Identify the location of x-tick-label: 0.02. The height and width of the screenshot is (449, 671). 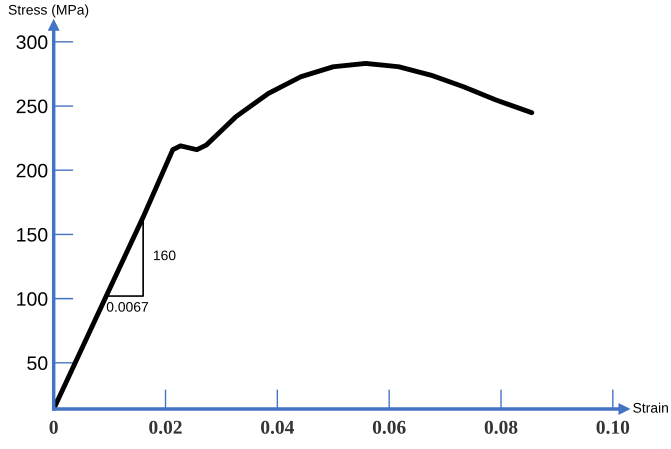
(165, 427).